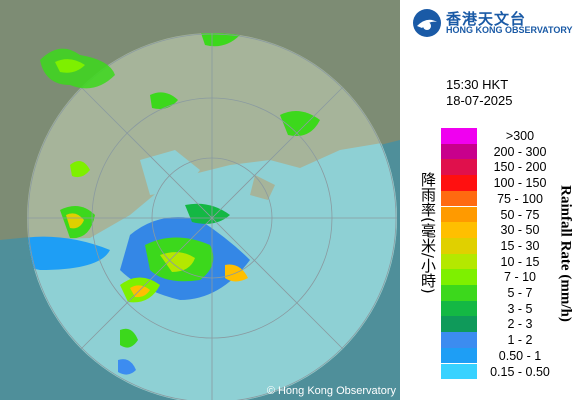  Describe the element at coordinates (479, 100) in the screenshot. I see `date: 18-07-2025` at that location.